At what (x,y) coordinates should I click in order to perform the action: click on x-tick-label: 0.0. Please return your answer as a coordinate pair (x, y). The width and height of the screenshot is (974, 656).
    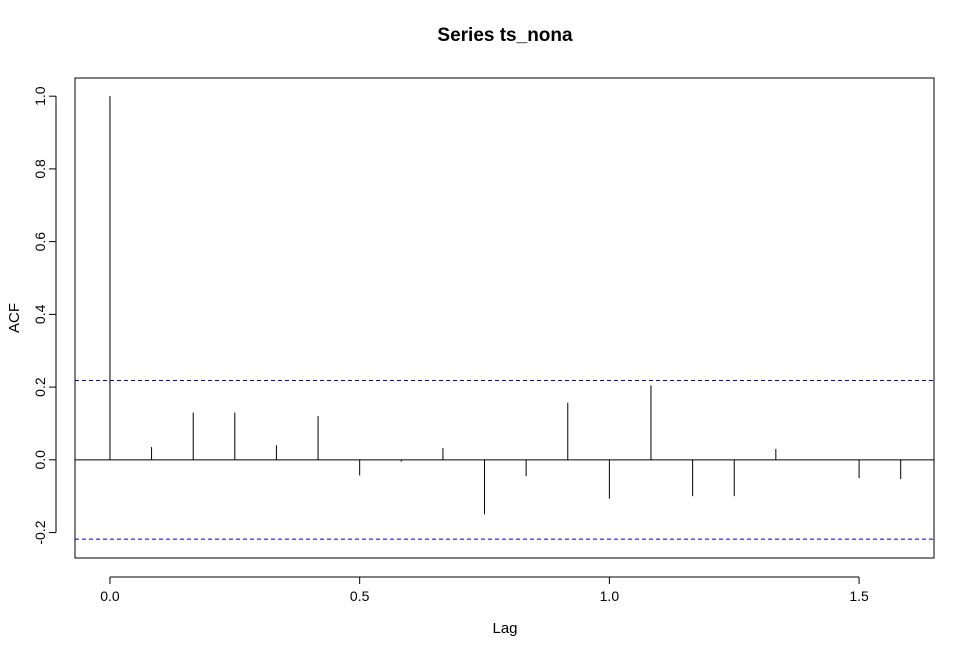
    Looking at the image, I should click on (110, 596).